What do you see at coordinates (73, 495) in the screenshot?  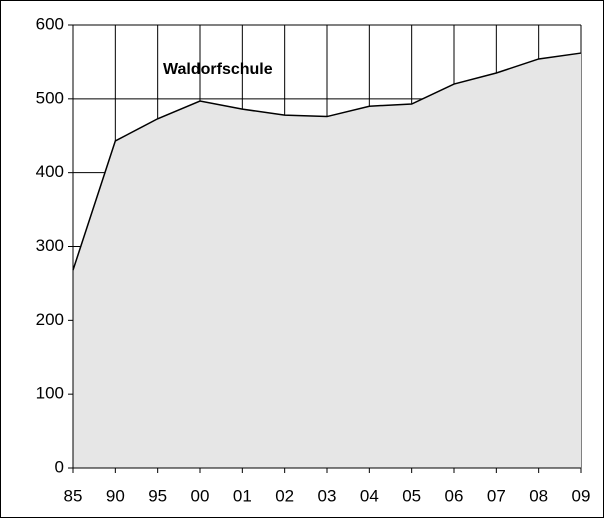 I see `x-tick-label: 85` at bounding box center [73, 495].